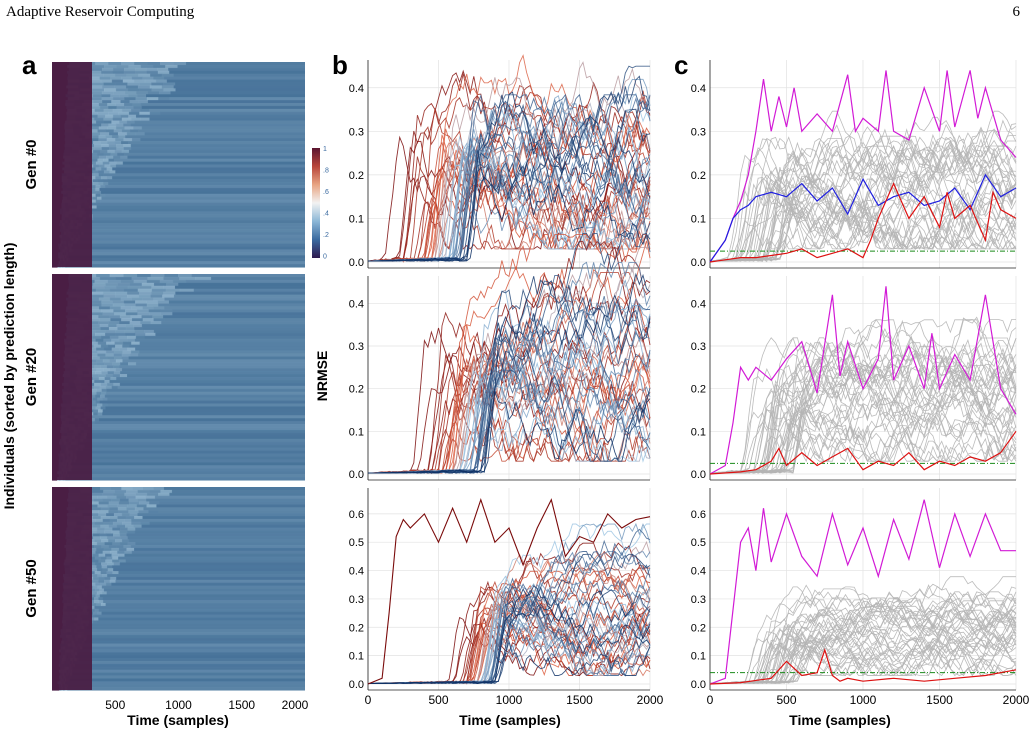  What do you see at coordinates (115, 705) in the screenshot?
I see `x-tick-label: 500` at bounding box center [115, 705].